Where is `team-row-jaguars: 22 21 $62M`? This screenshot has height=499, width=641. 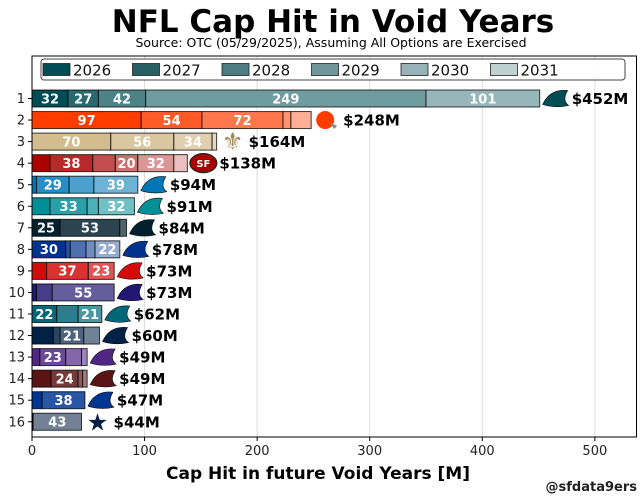
team-row-jaguars: 22 21 $62M is located at coordinates (105, 314).